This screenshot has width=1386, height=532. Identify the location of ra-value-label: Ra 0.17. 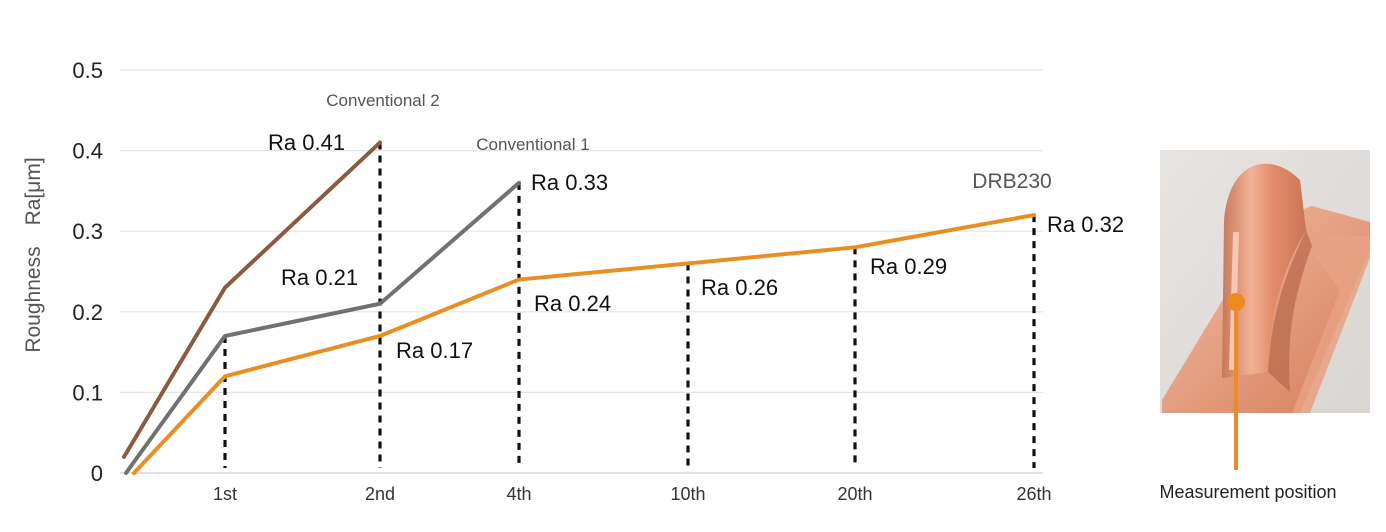
(434, 350).